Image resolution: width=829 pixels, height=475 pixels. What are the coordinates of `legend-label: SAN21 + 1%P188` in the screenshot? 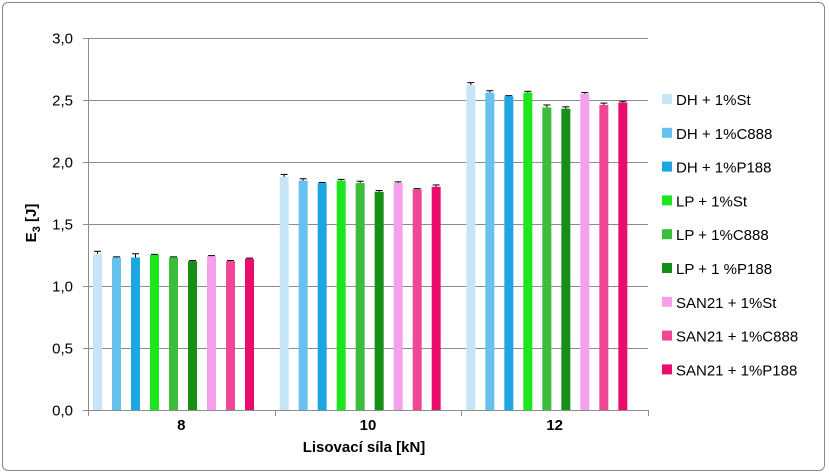 It's located at (736, 370).